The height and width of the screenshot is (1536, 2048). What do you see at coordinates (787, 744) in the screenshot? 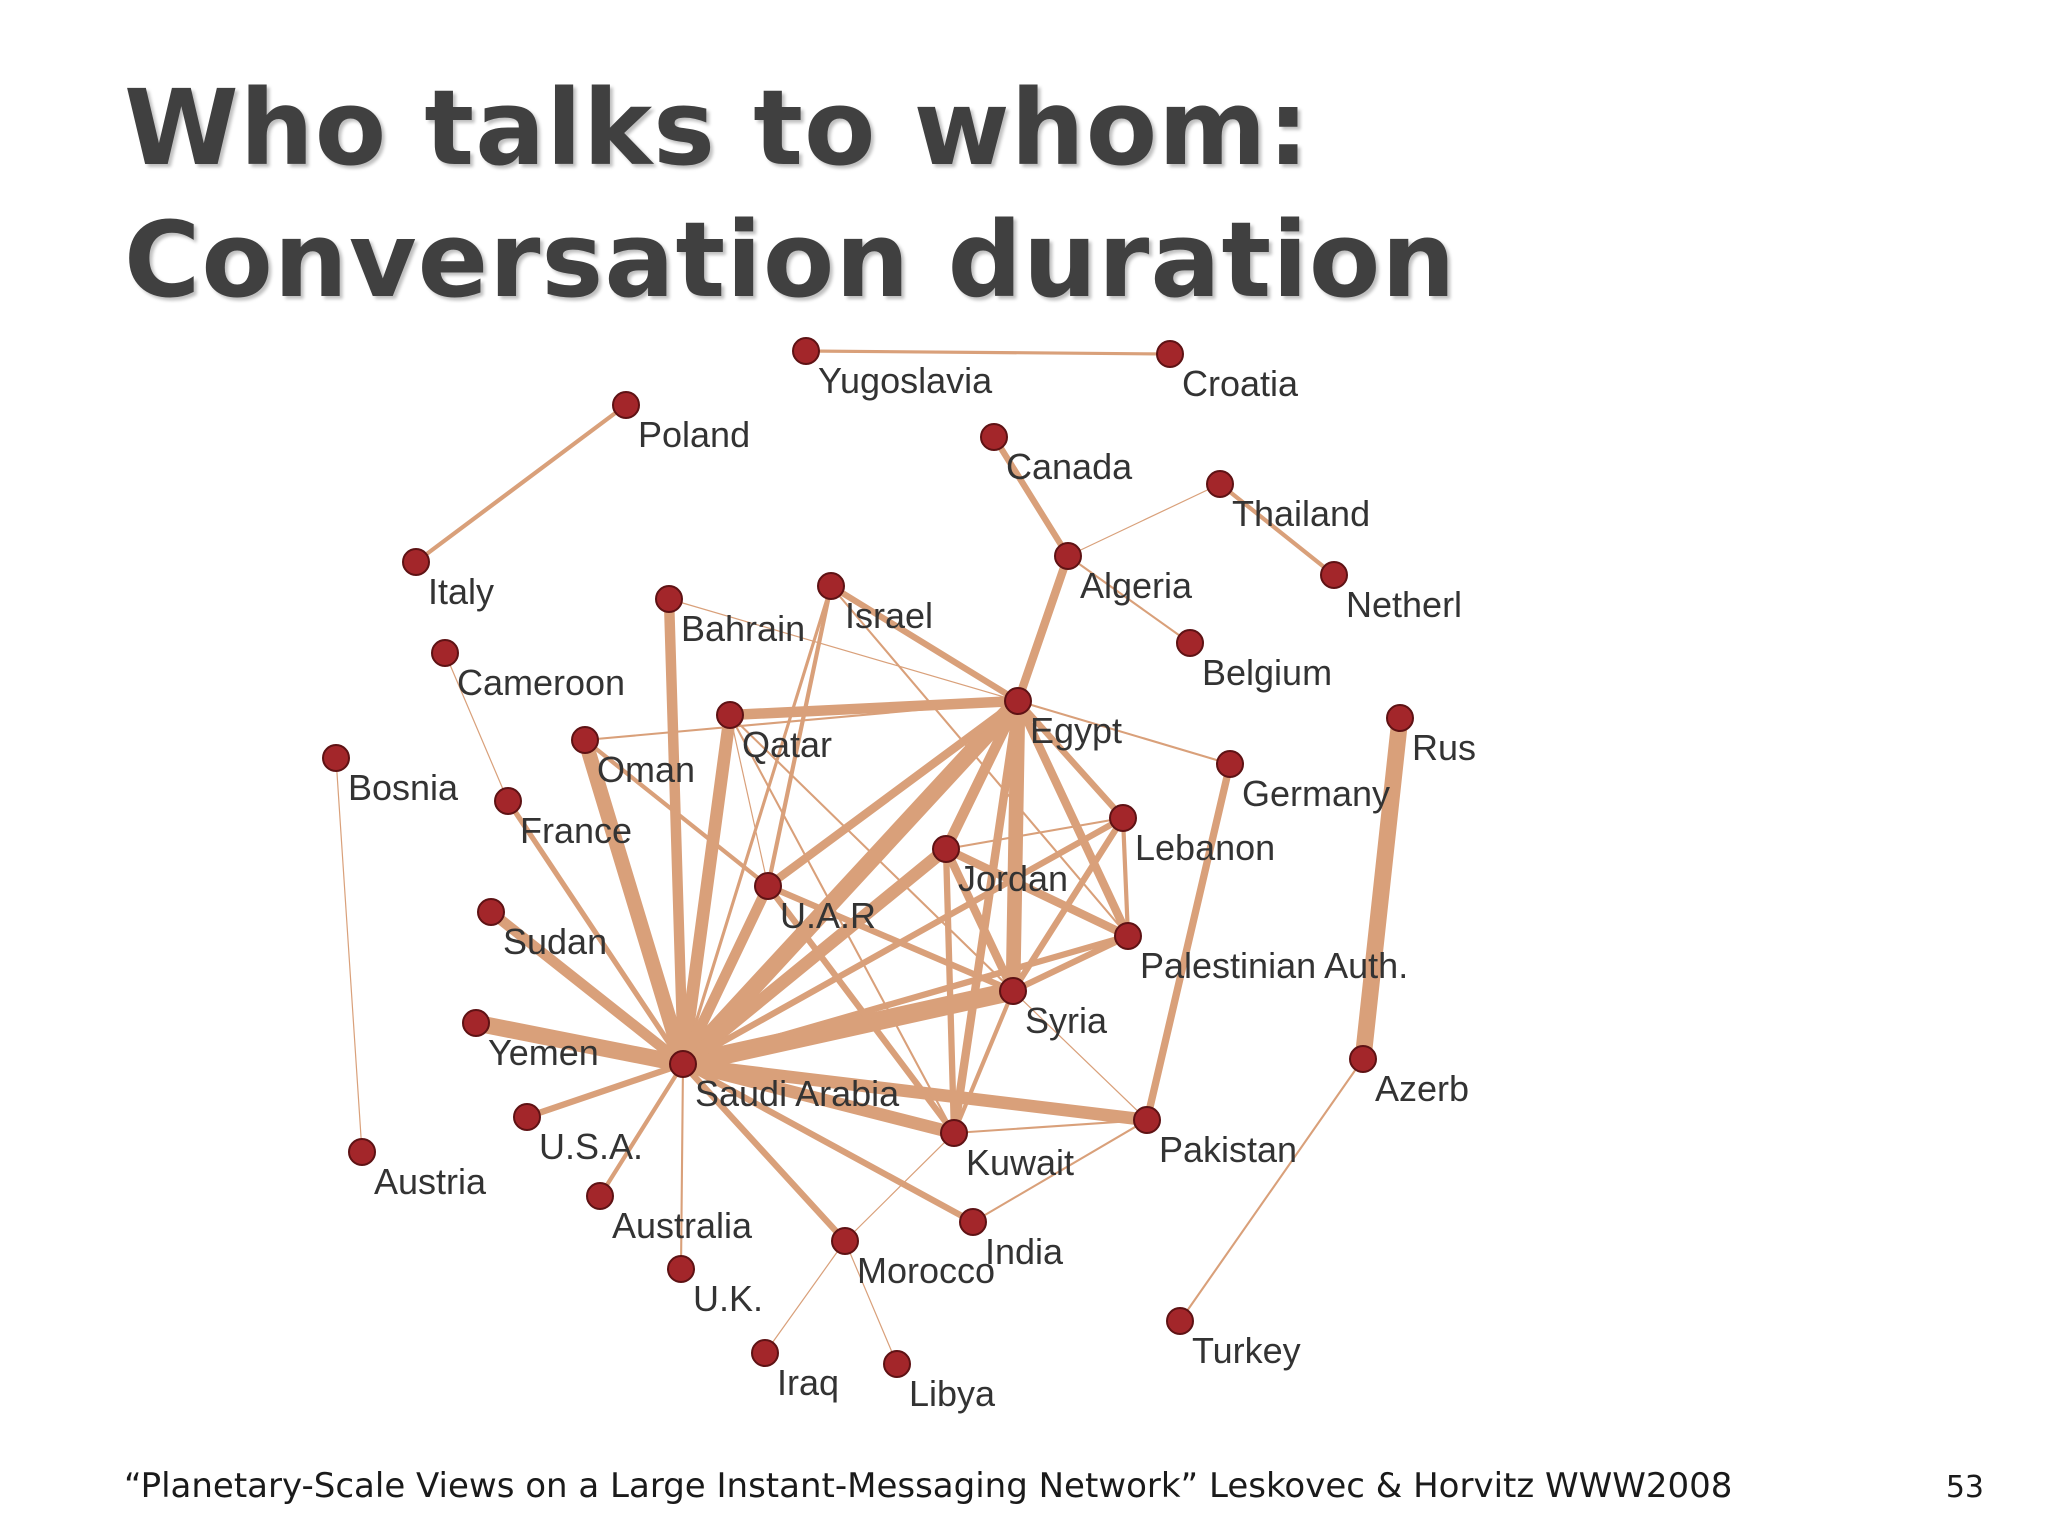
I see `node-label-qatar: Qatar` at bounding box center [787, 744].